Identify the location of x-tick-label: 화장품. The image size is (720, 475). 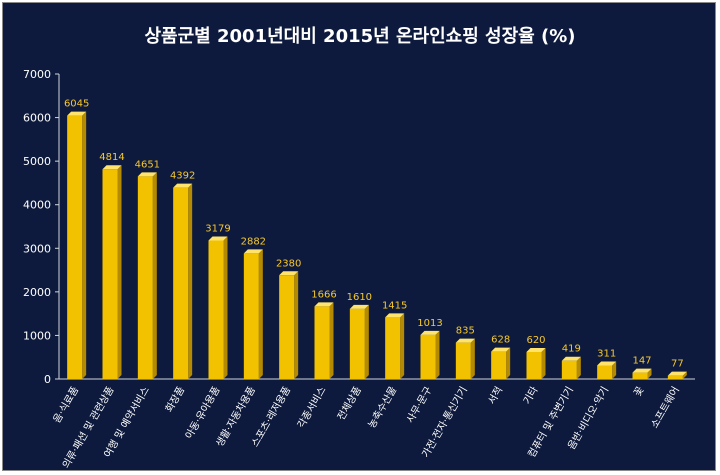
(175, 400).